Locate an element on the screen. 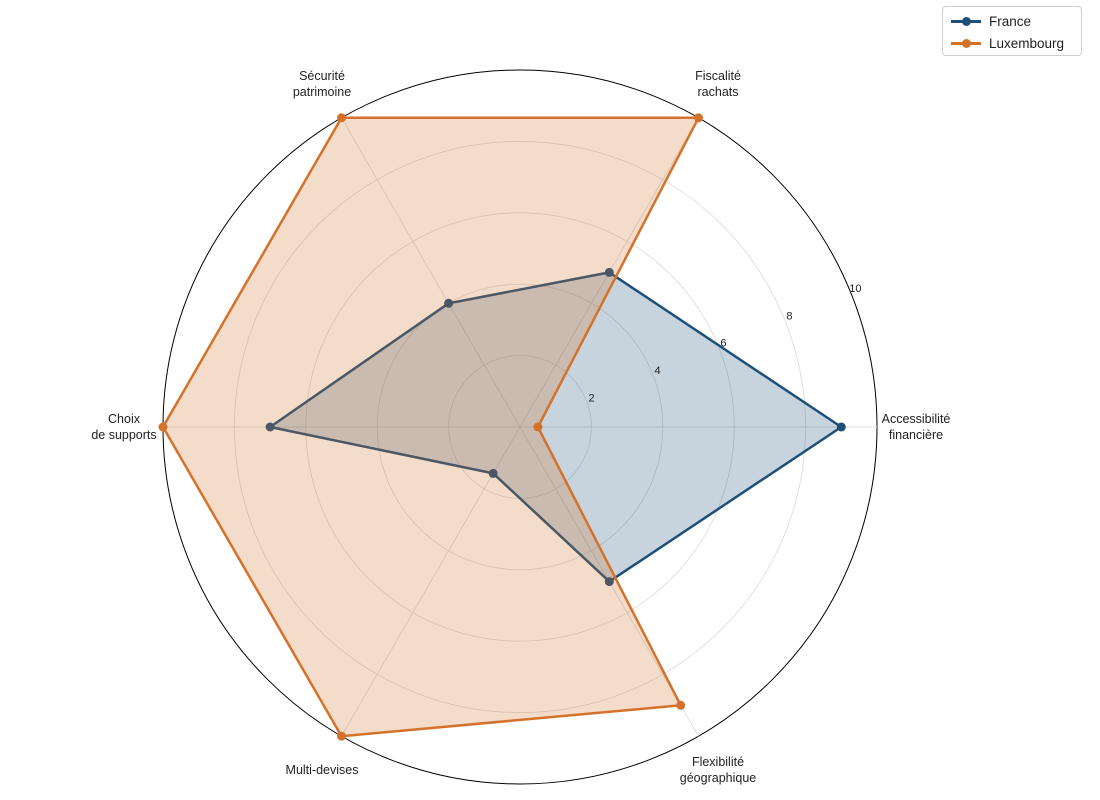 The height and width of the screenshot is (800, 1100). legend-item-luxembourg: Luxembourg is located at coordinates (1006, 43).